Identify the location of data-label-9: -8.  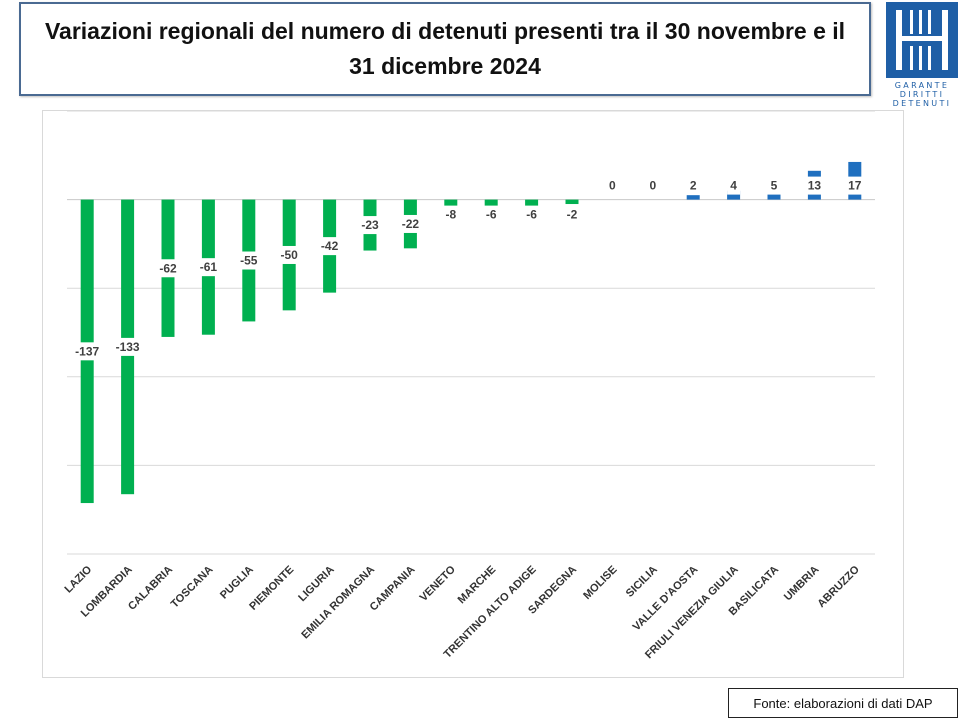
(450, 215).